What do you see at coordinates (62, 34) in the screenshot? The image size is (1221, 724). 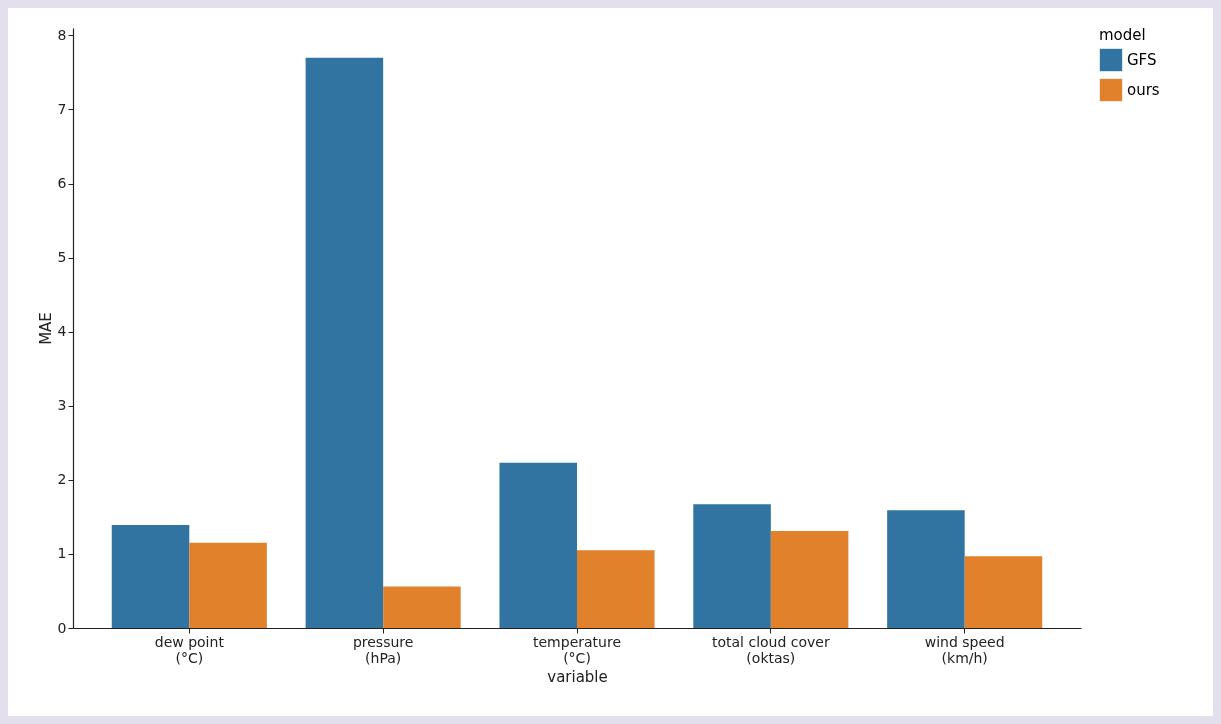 I see `y-tick-label: 8` at bounding box center [62, 34].